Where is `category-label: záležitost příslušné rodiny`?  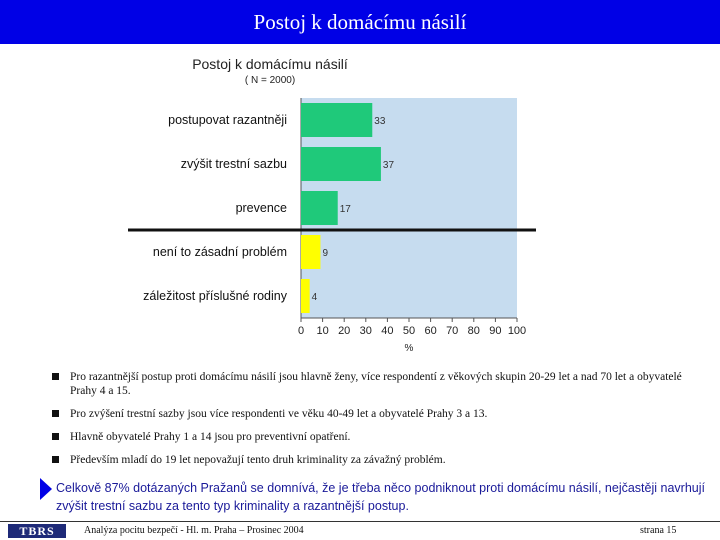 category-label: záležitost příslušné rodiny is located at coordinates (215, 296).